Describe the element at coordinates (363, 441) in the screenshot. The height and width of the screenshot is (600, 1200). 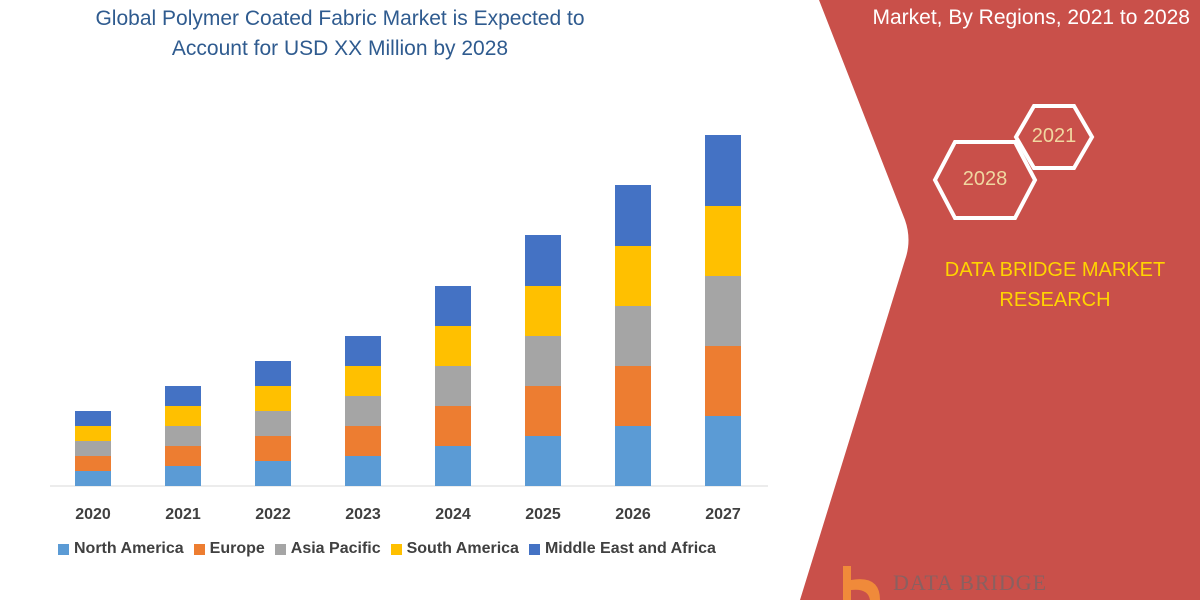
I see `bar-2023-europe` at that location.